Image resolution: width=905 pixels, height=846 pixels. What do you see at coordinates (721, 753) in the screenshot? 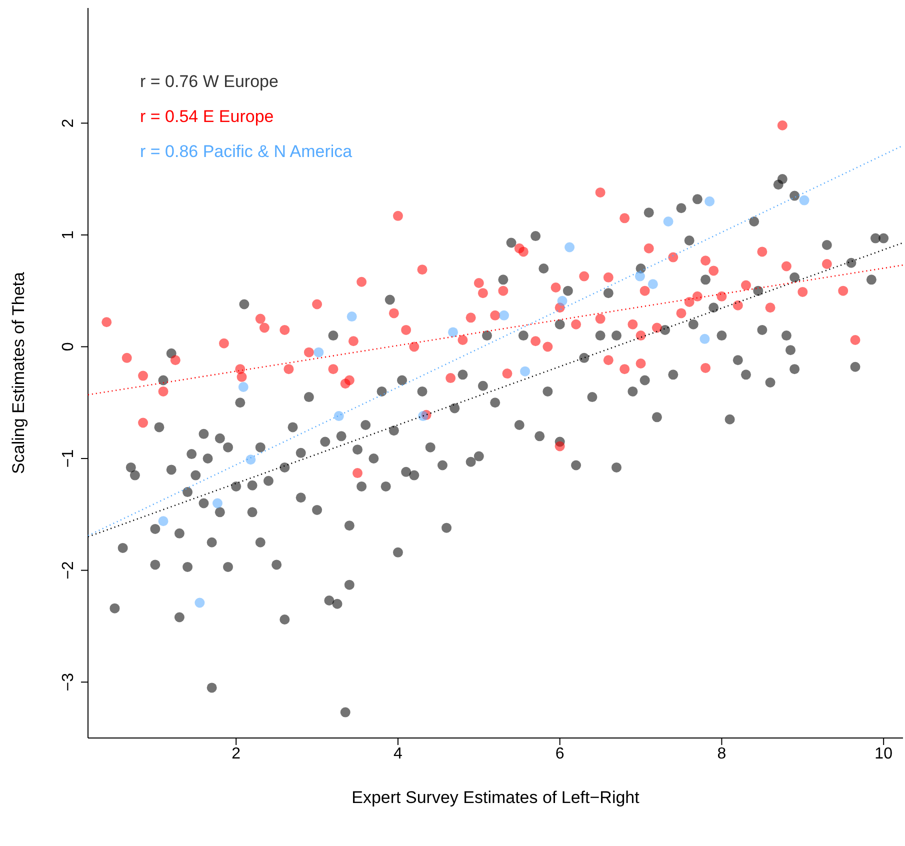
I see `x-tick-label: 8` at bounding box center [721, 753].